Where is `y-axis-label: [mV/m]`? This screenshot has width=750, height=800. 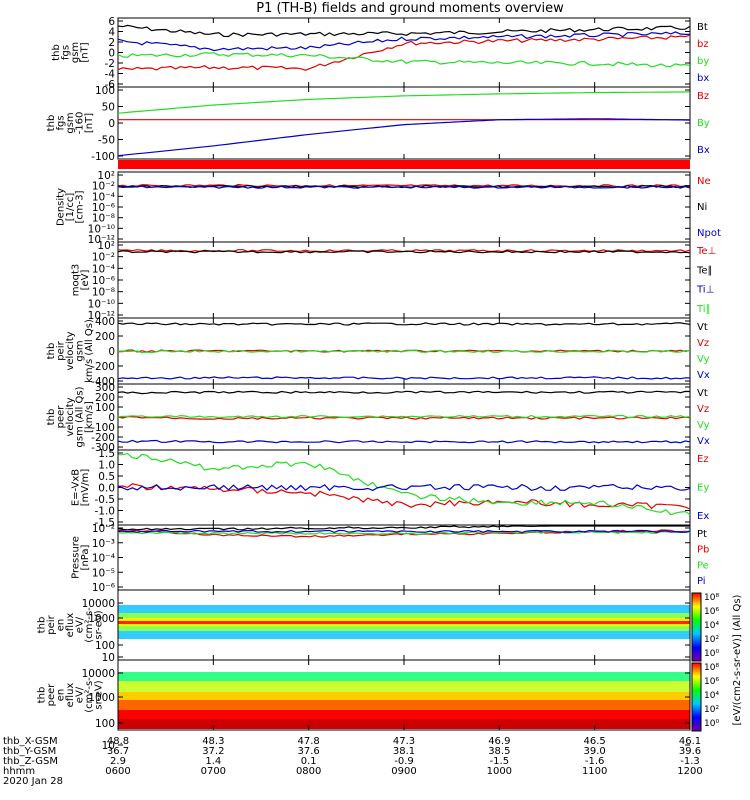 y-axis-label: [mV/m] is located at coordinates (85, 488).